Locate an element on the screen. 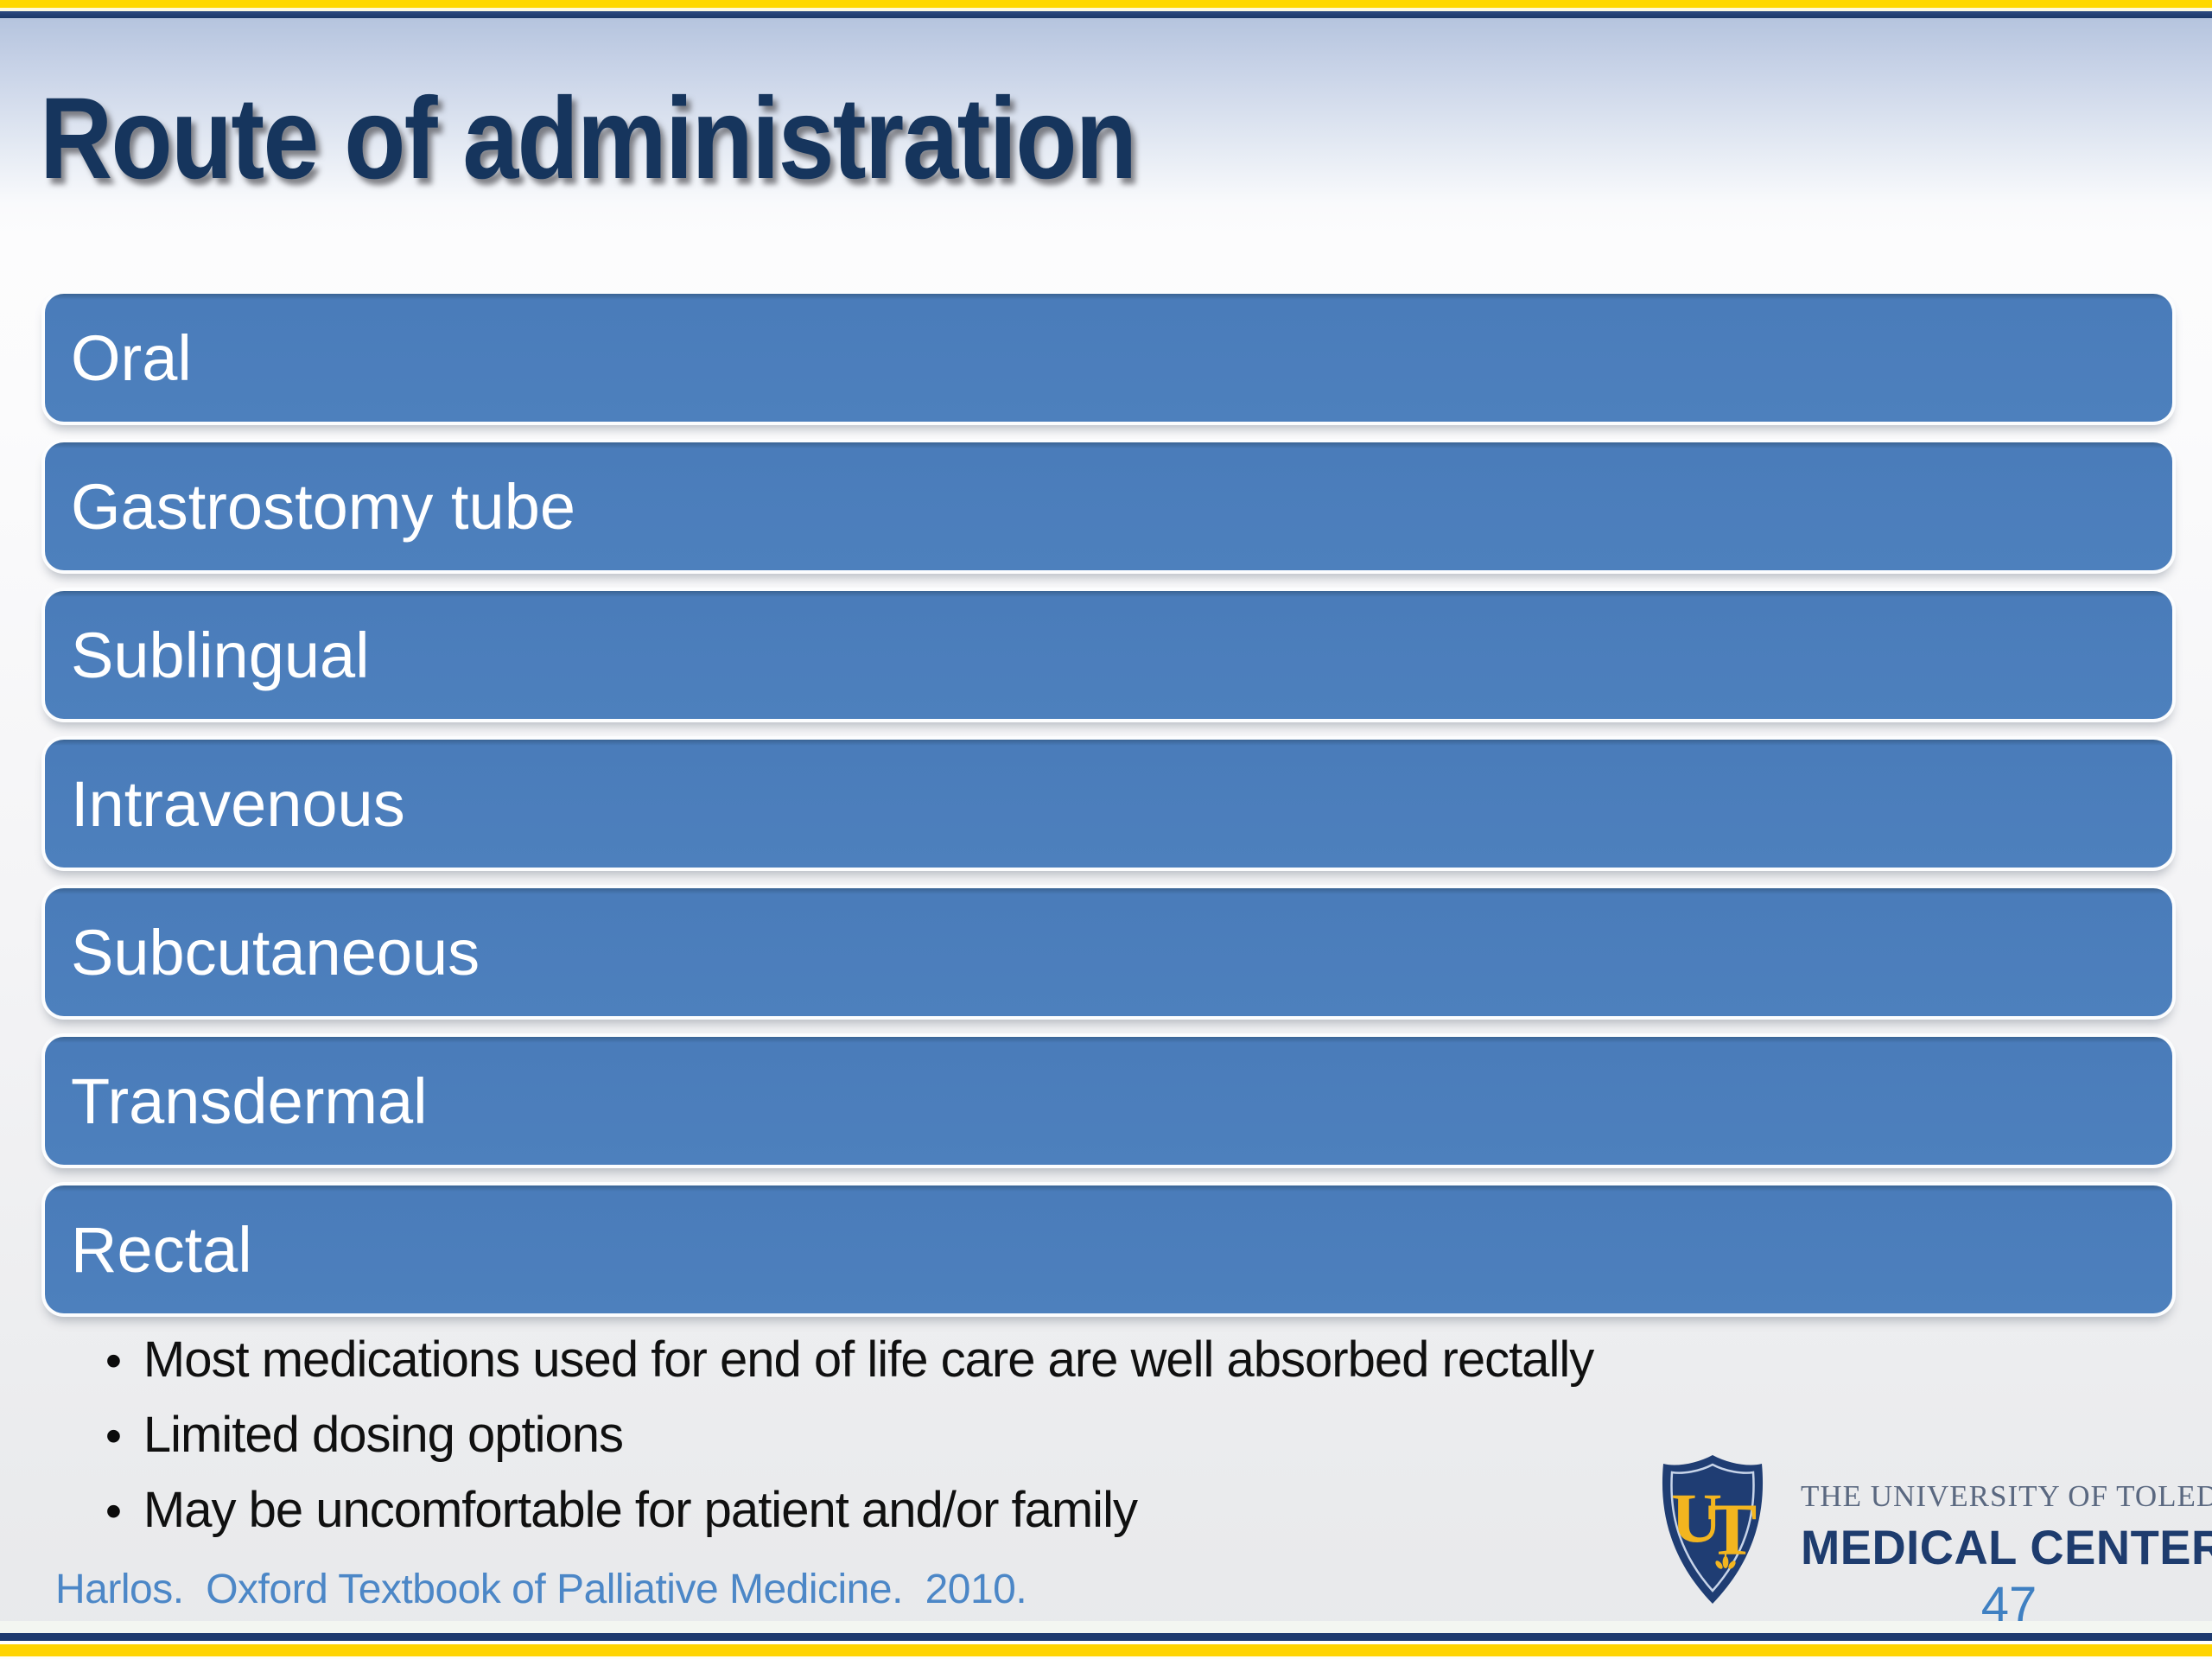 The image size is (2212, 1659). bullet-item: • Limited dosing options is located at coordinates (849, 1435).